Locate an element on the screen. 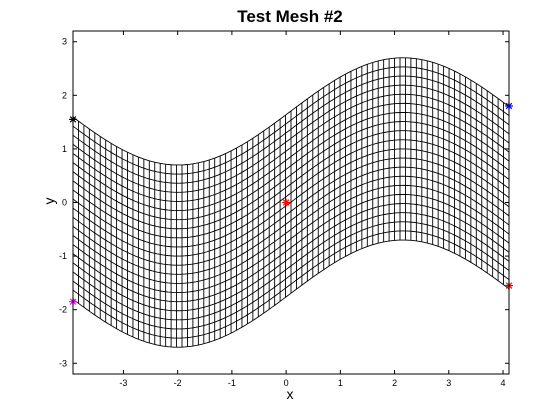  y-axis-label: y is located at coordinates (49, 201).